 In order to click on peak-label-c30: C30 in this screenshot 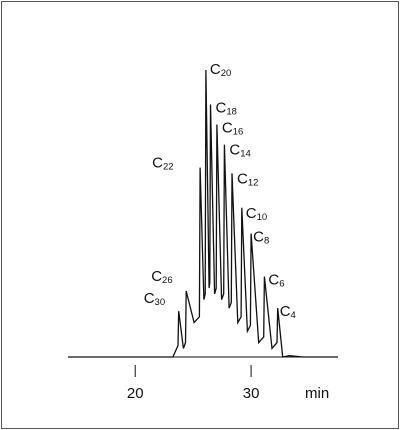, I will do `click(154, 299)`.